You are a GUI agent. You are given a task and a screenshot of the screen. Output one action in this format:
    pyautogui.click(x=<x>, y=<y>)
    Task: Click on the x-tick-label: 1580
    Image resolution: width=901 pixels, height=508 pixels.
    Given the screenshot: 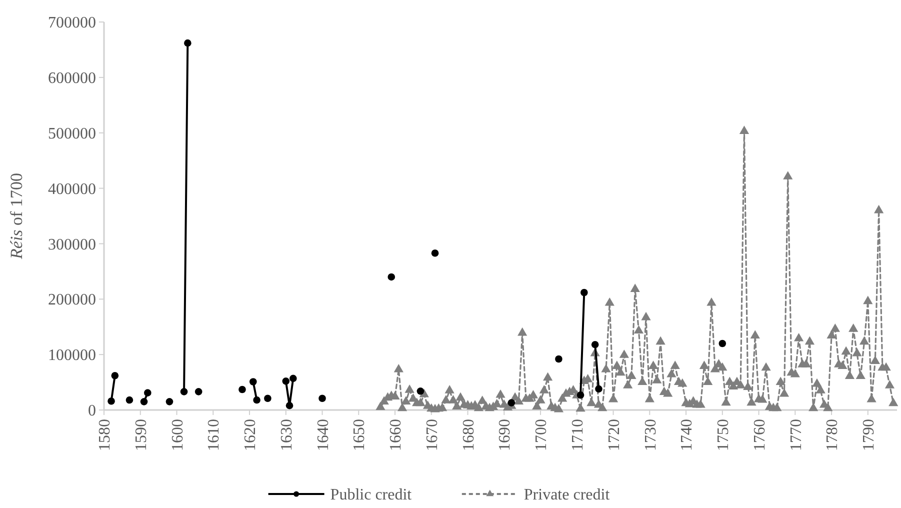 What is the action you would take?
    pyautogui.click(x=105, y=435)
    